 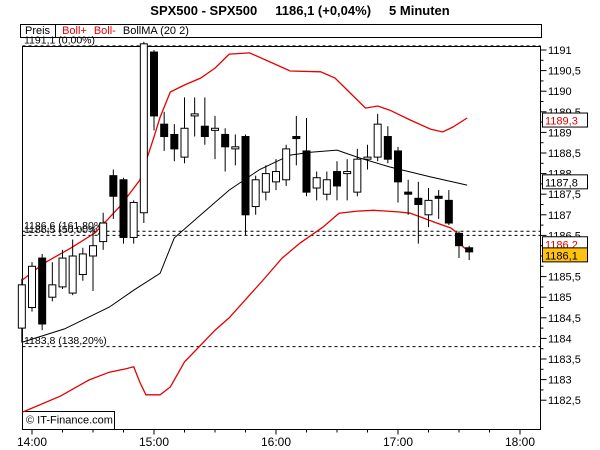 What do you see at coordinates (564, 154) in the screenshot?
I see `y-axis-label: 1188,5` at bounding box center [564, 154].